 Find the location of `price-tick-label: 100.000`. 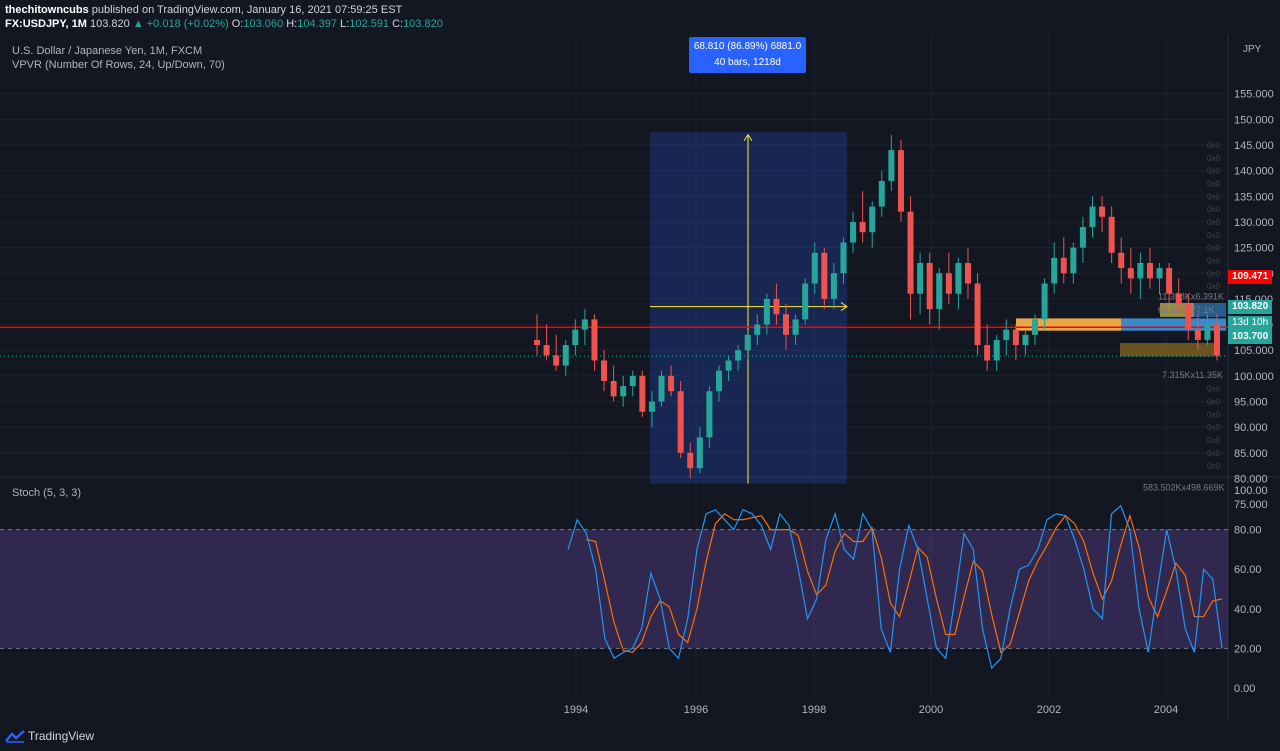

price-tick-label: 100.000 is located at coordinates (1254, 377).